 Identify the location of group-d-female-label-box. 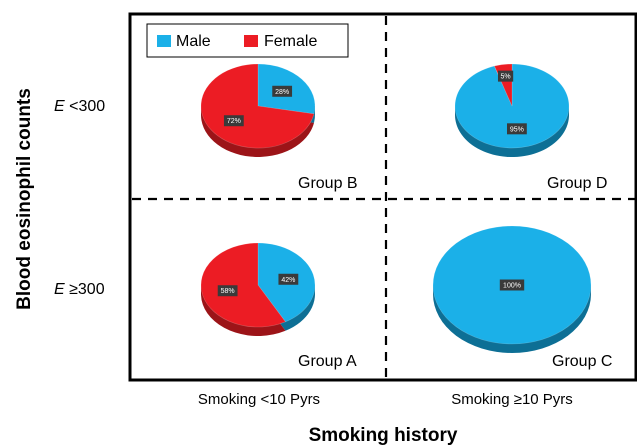
(505, 76).